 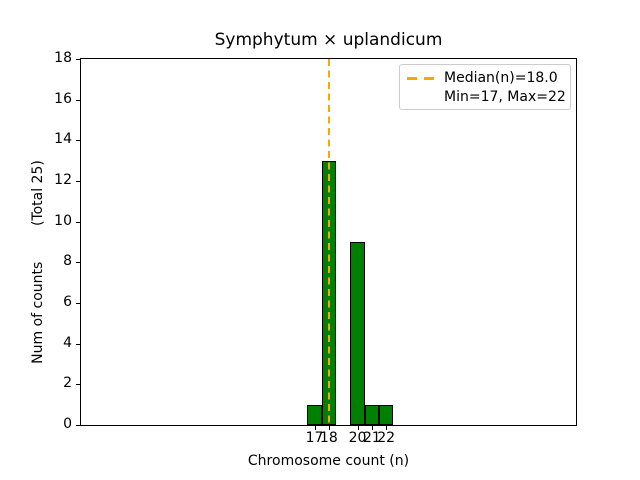 What do you see at coordinates (67, 261) in the screenshot?
I see `y-tick-label: 8` at bounding box center [67, 261].